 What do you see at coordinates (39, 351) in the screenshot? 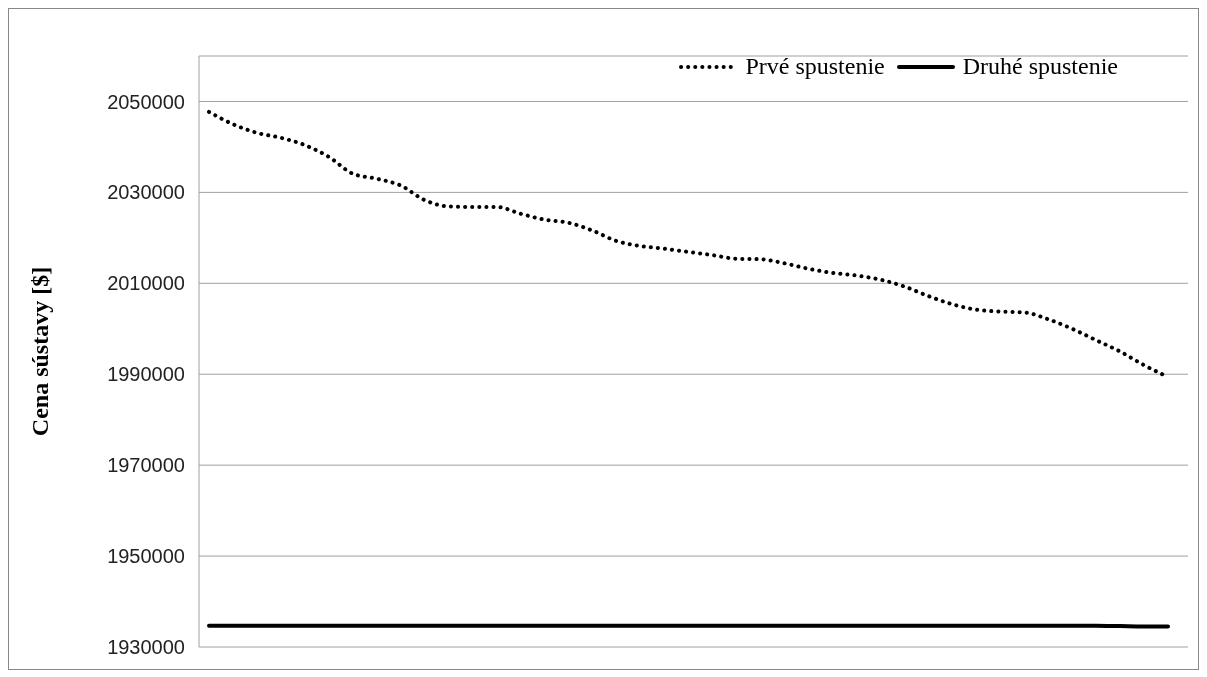
I see `y-axis-title: Cena sústavy [$]` at bounding box center [39, 351].